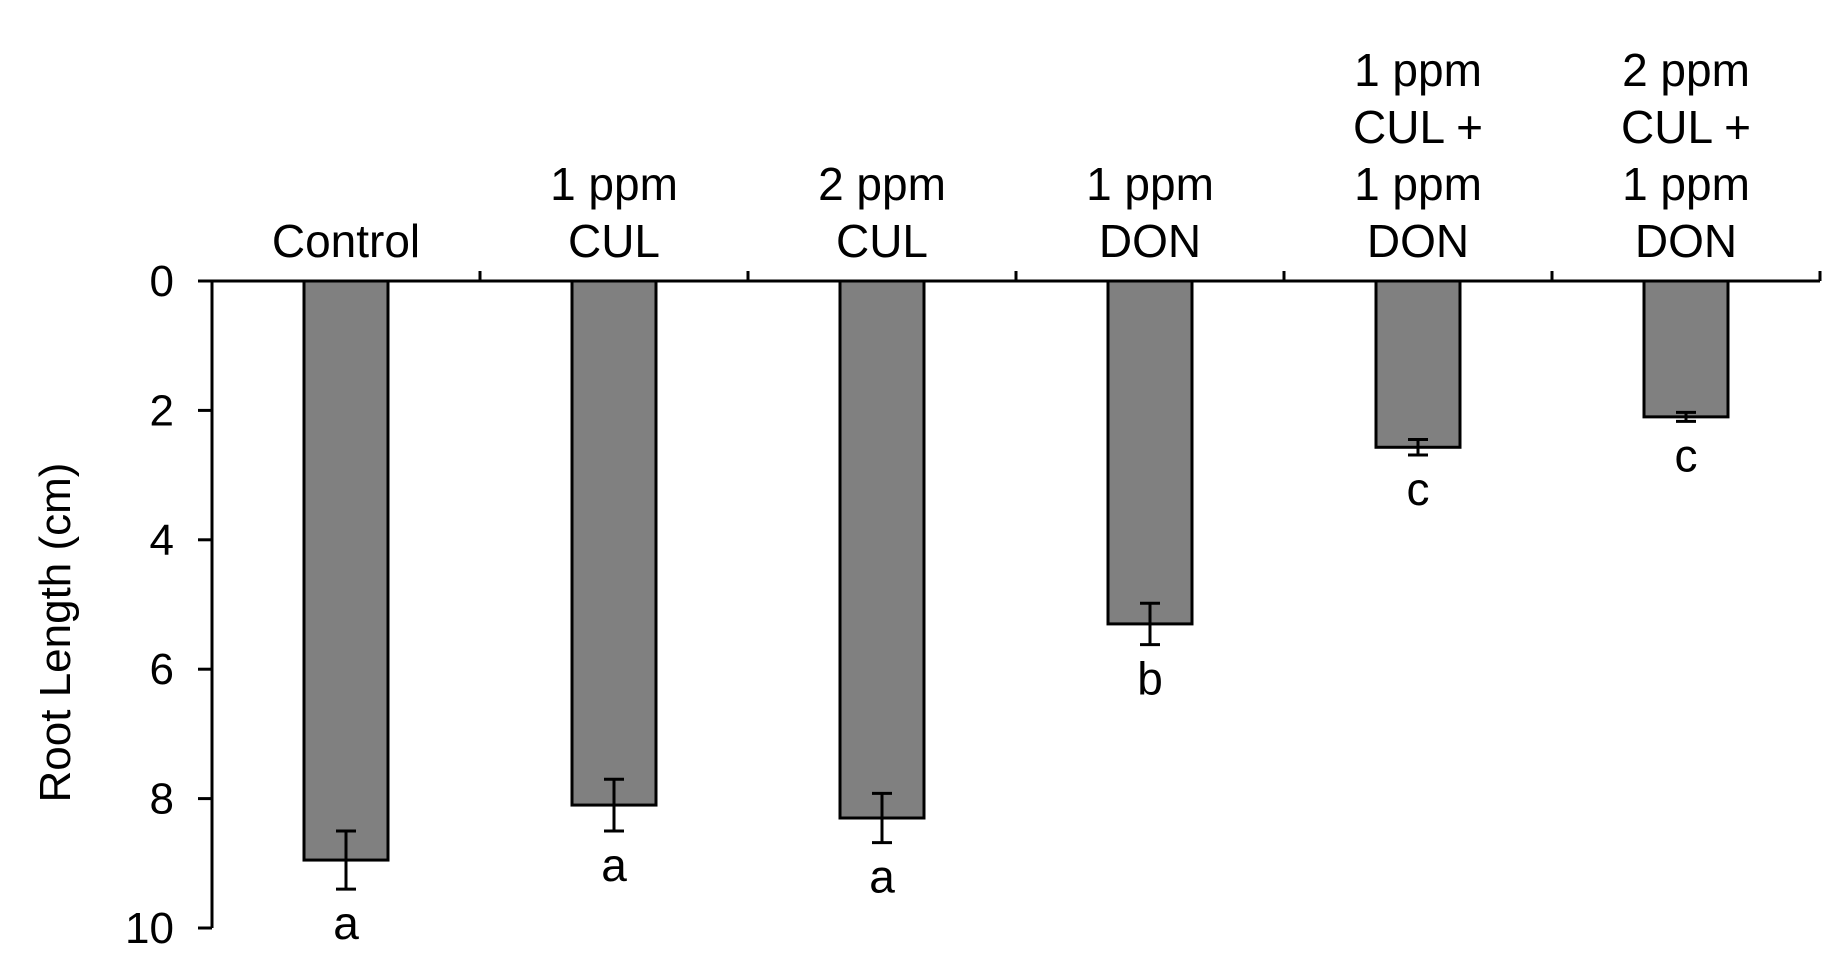 The height and width of the screenshot is (975, 1833). I want to click on significance-label-4: c, so click(1418, 489).